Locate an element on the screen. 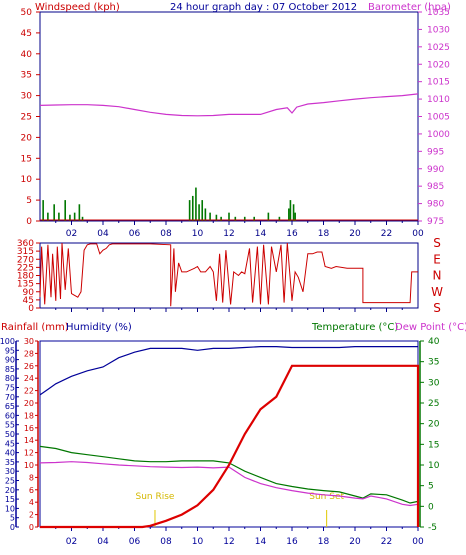 This screenshot has height=555, width=466. humidity-tick-label: 65 is located at coordinates (10, 406).